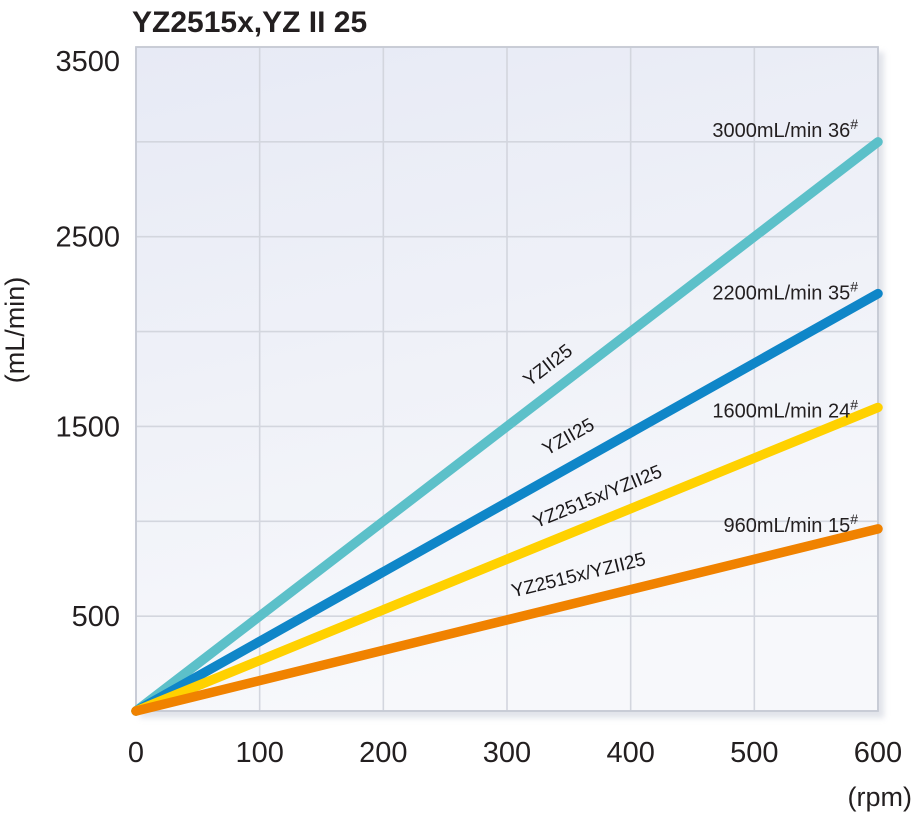 The height and width of the screenshot is (820, 920). I want to click on series-end-label: 3000mL/min 36#, so click(785, 129).